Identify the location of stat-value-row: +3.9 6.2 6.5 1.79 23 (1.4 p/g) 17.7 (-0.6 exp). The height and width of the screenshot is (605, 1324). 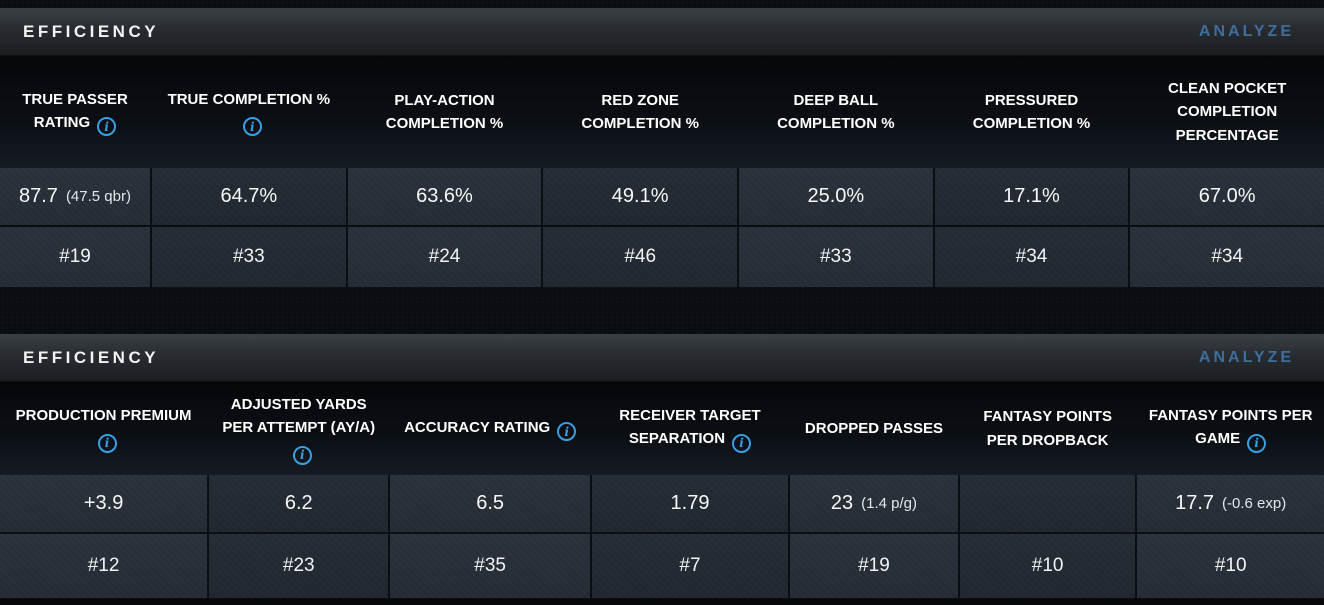
(662, 503).